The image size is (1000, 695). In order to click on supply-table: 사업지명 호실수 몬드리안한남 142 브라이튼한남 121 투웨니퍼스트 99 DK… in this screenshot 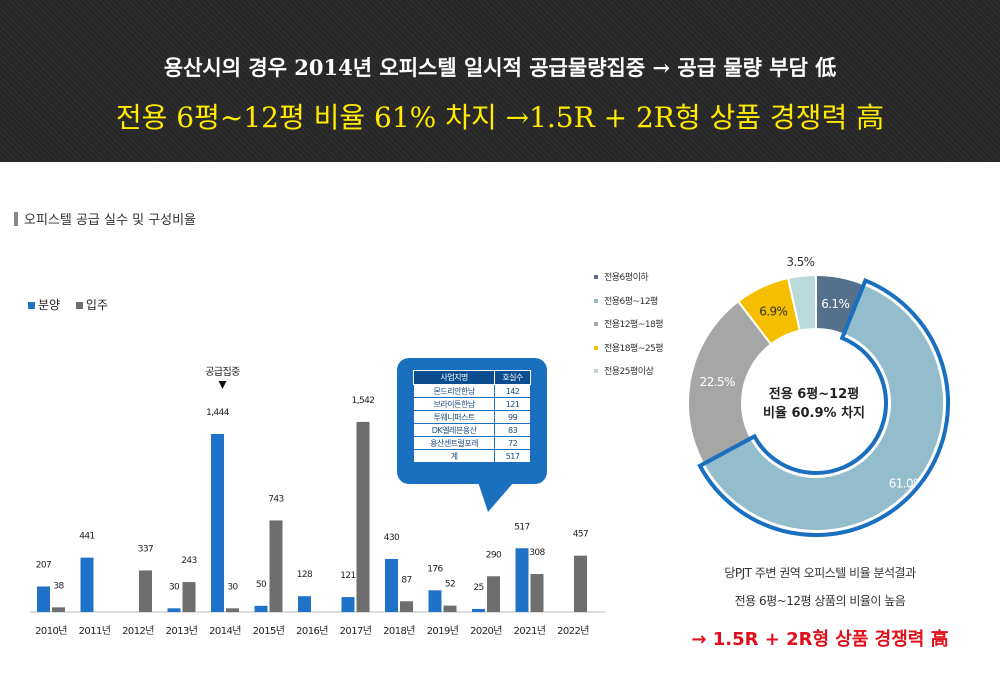, I will do `click(471, 416)`.